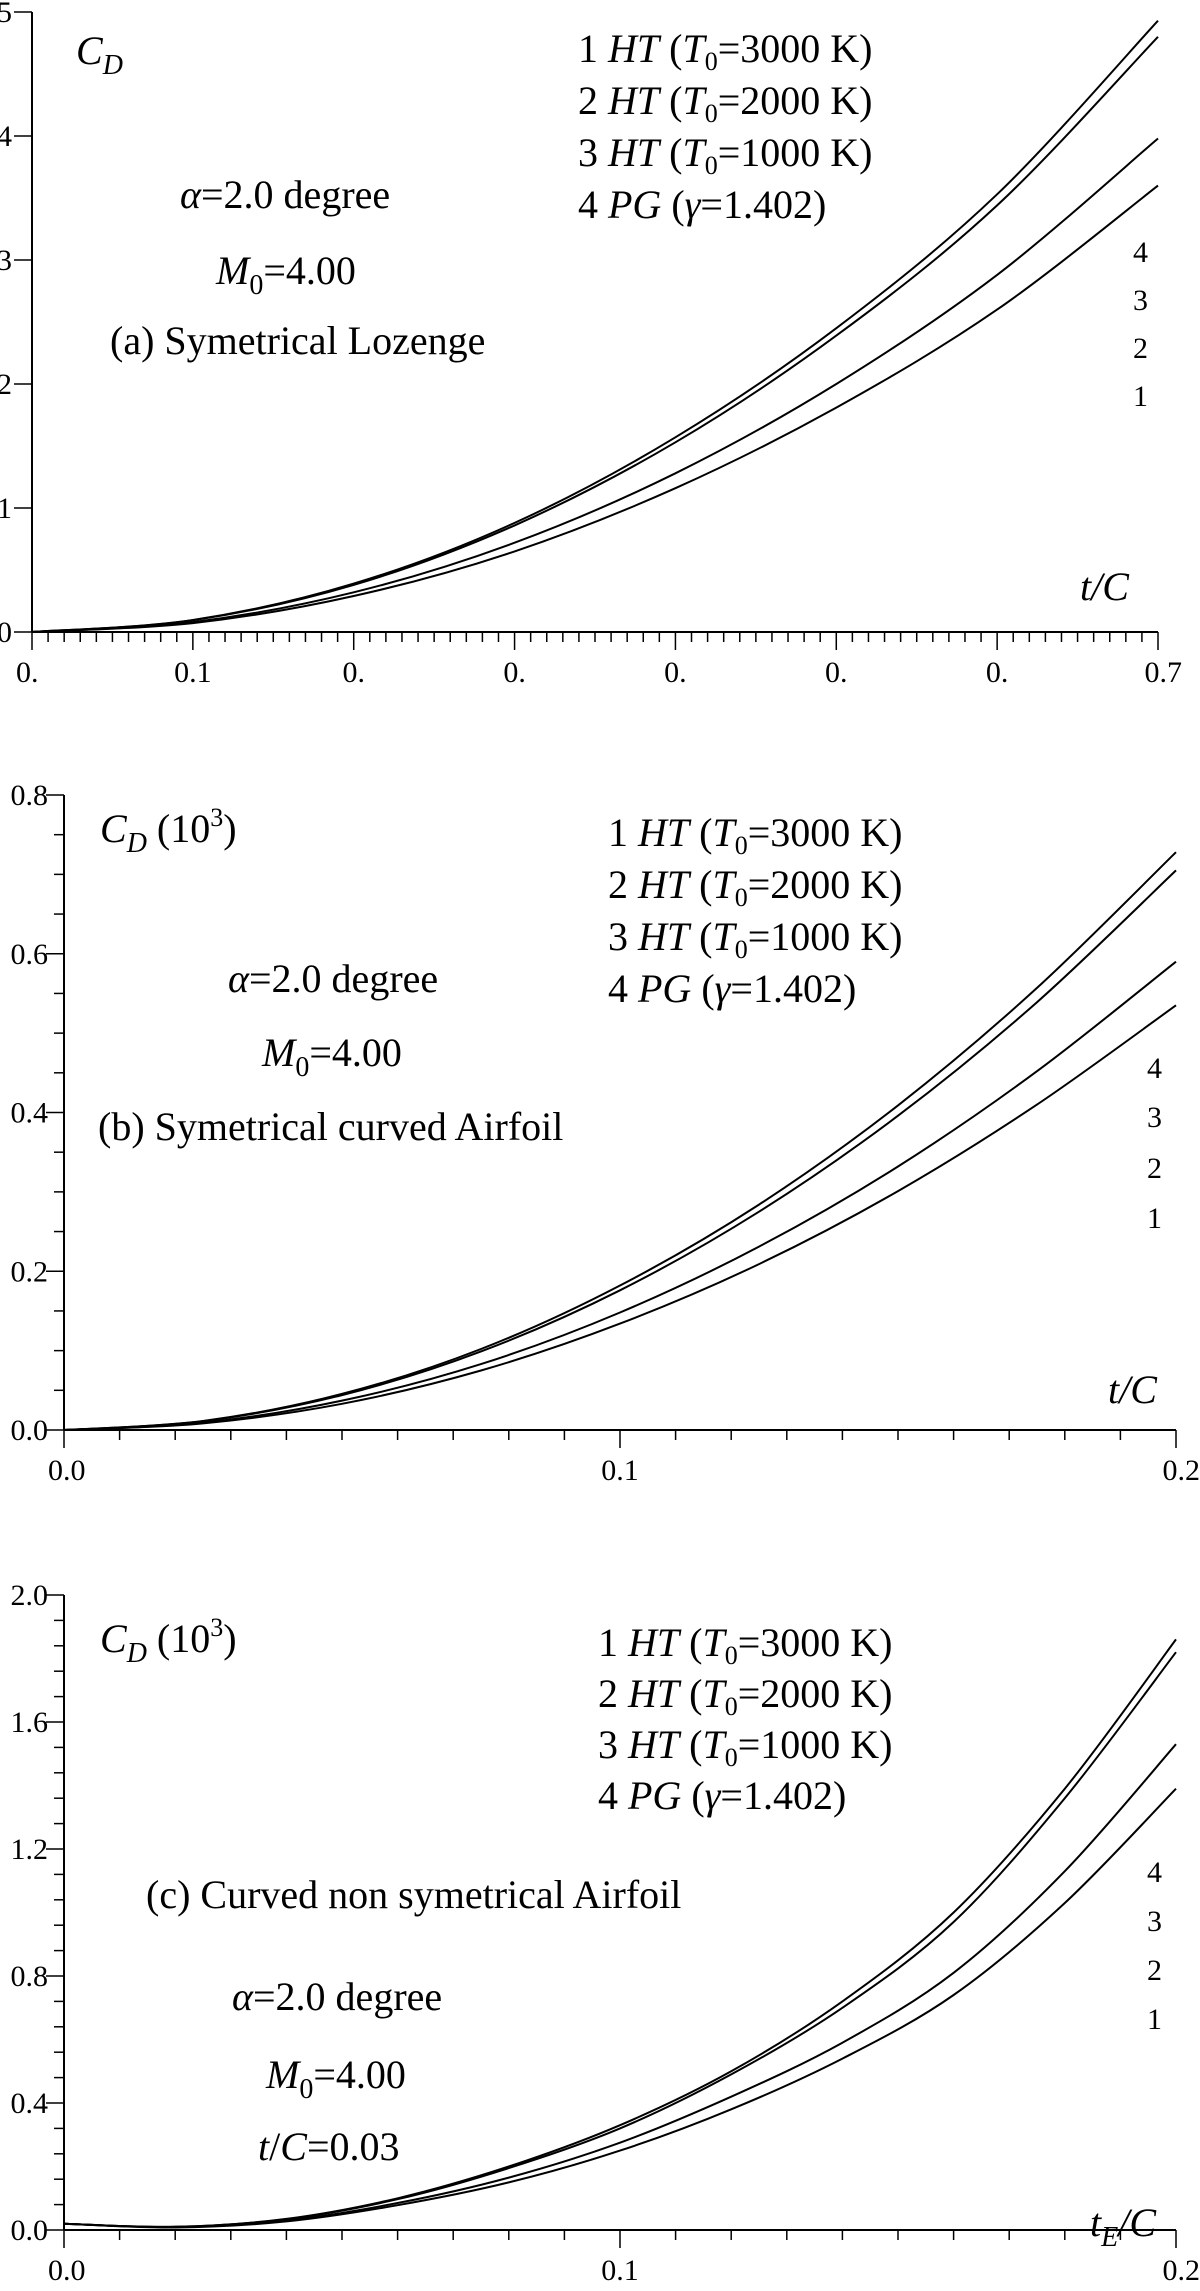 This screenshot has width=1200, height=2291. What do you see at coordinates (30, 1722) in the screenshot?
I see `y-tick-label: 1.6` at bounding box center [30, 1722].